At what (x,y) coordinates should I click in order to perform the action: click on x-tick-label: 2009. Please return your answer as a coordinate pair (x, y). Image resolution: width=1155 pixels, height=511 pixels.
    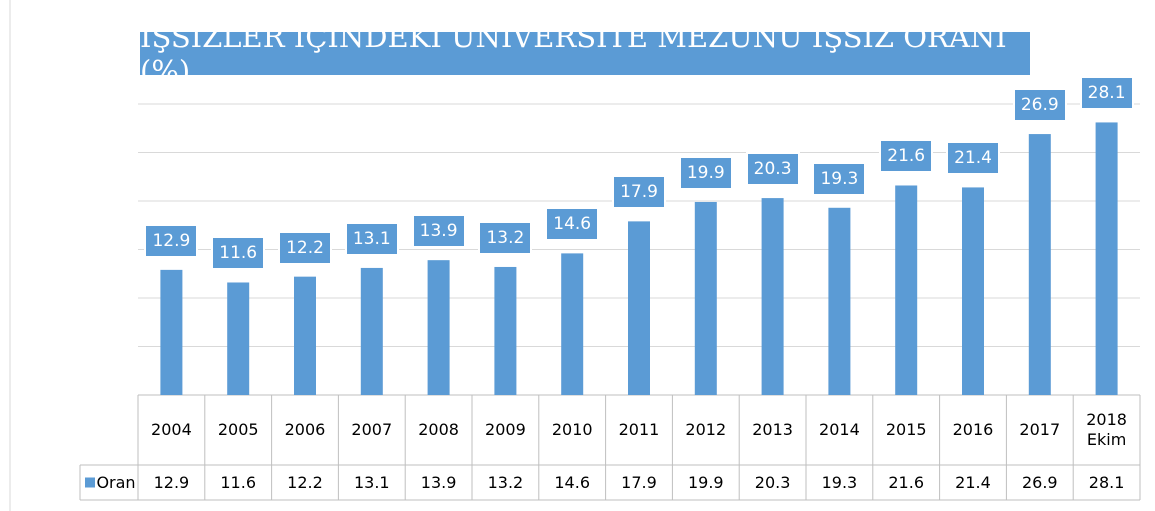
    Looking at the image, I should click on (505, 429).